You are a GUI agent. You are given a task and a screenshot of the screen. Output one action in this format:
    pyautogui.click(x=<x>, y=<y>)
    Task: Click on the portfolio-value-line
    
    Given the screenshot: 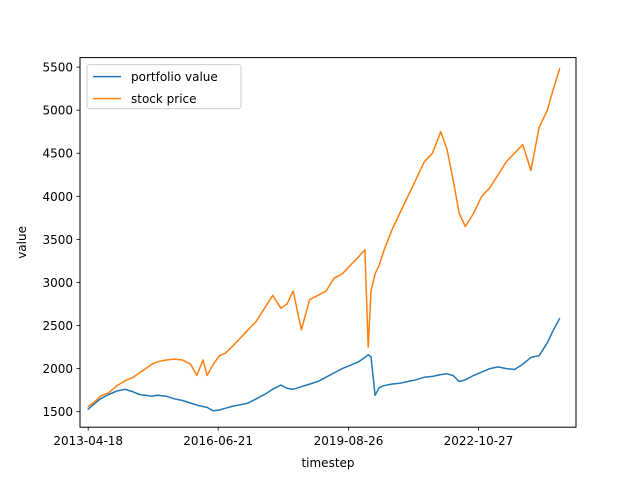 What is the action you would take?
    pyautogui.click(x=324, y=364)
    